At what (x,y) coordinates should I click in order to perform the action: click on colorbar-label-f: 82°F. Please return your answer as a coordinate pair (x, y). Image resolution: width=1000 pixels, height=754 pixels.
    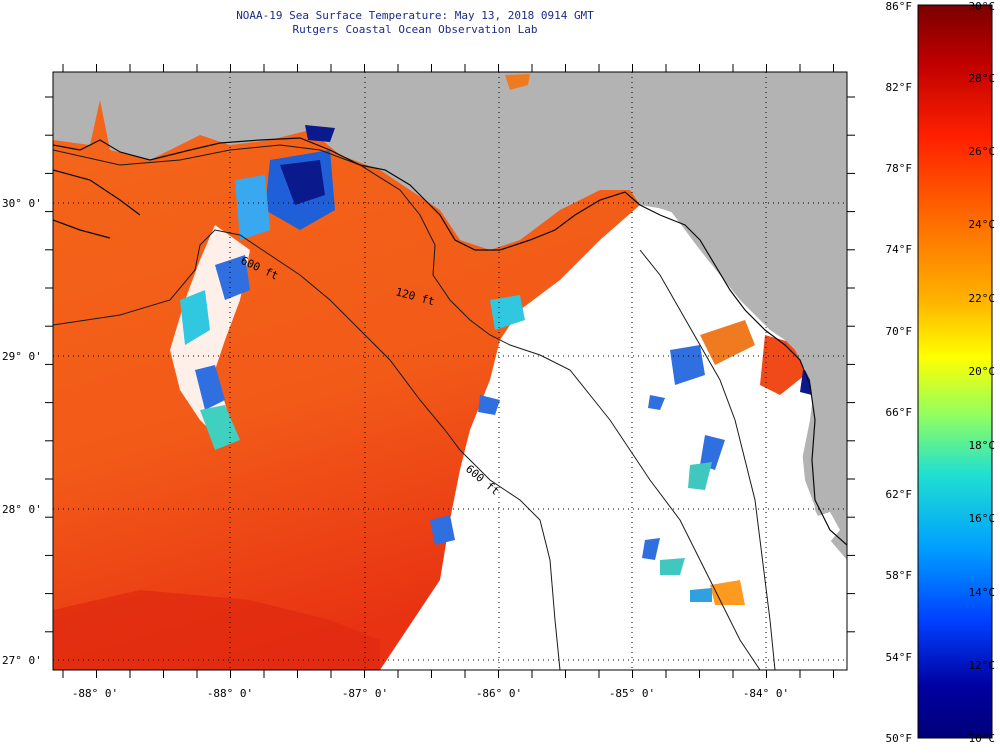
    Looking at the image, I should click on (899, 87).